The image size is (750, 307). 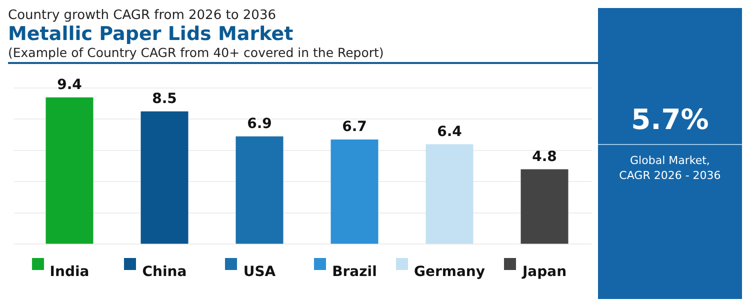 What do you see at coordinates (544, 272) in the screenshot?
I see `x-tick-label: Japan` at bounding box center [544, 272].